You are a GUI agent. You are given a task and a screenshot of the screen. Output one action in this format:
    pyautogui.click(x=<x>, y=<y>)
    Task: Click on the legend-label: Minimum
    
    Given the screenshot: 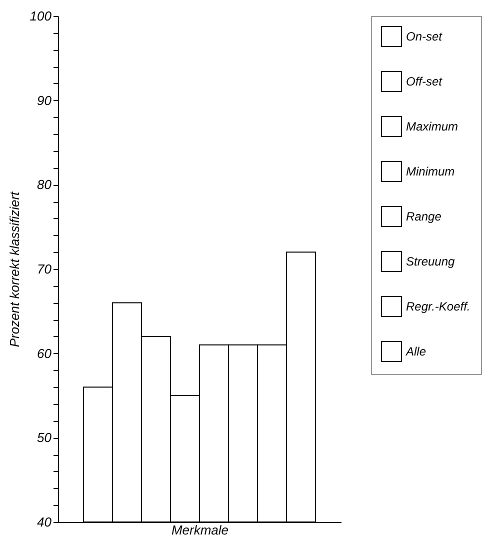 What is the action you would take?
    pyautogui.click(x=430, y=171)
    